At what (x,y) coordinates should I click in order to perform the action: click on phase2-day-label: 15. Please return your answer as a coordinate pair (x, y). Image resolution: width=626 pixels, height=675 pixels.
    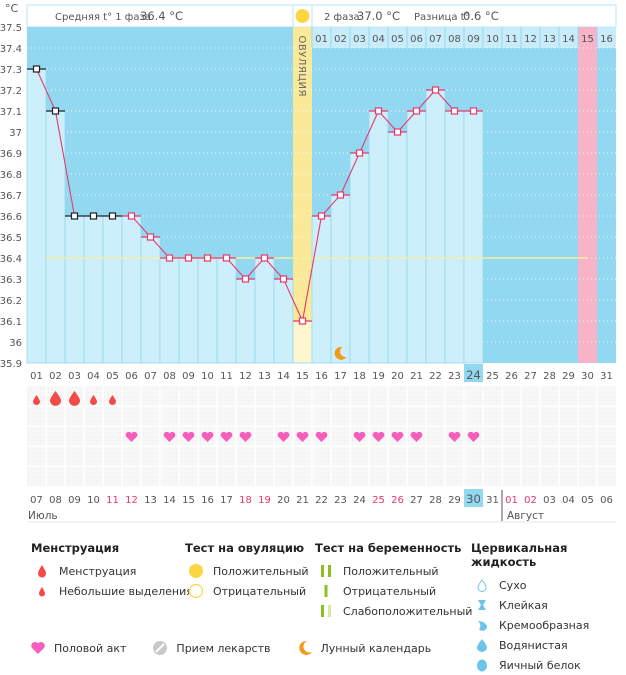
    Looking at the image, I should click on (587, 39).